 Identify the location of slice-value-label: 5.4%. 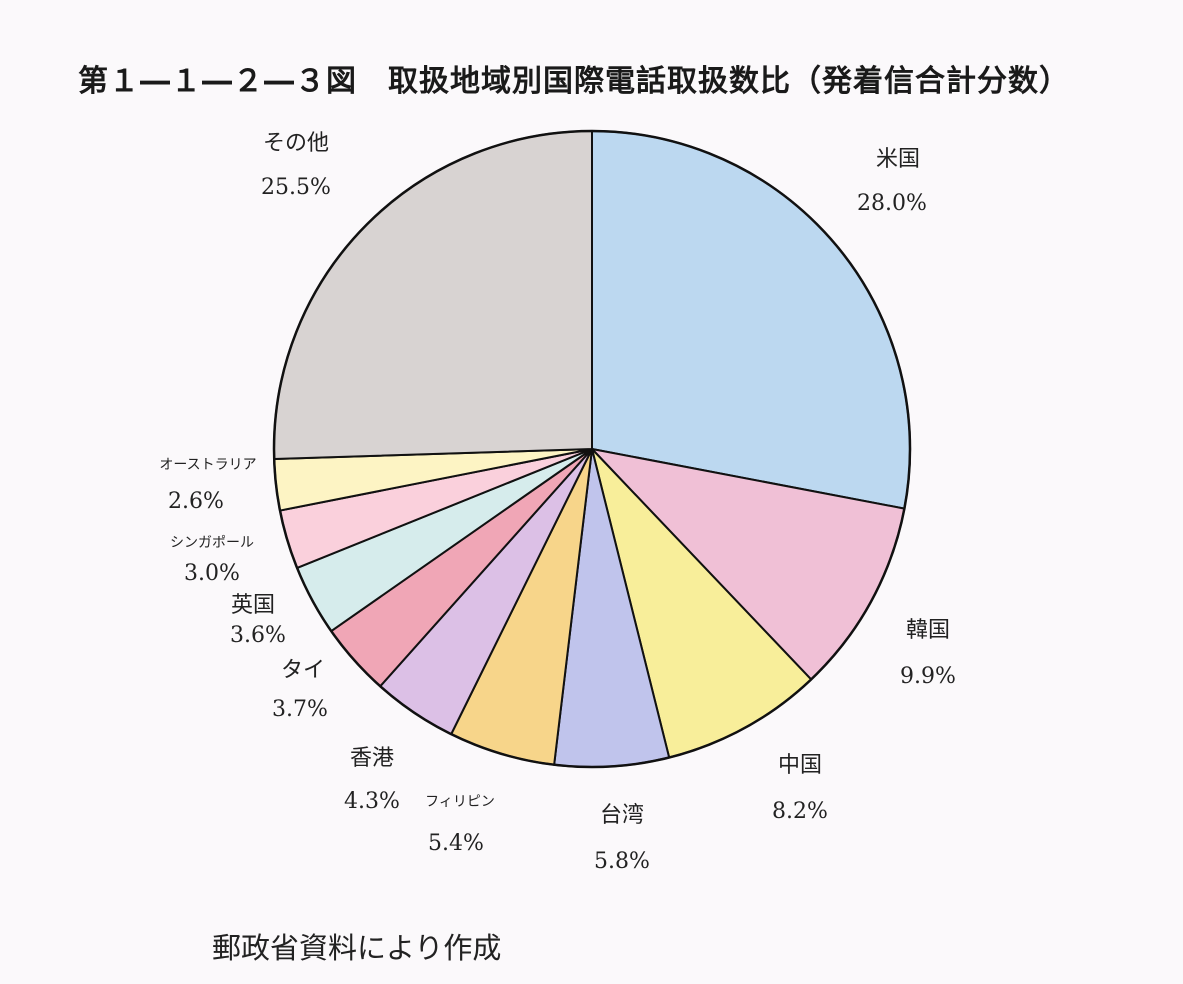
(456, 843).